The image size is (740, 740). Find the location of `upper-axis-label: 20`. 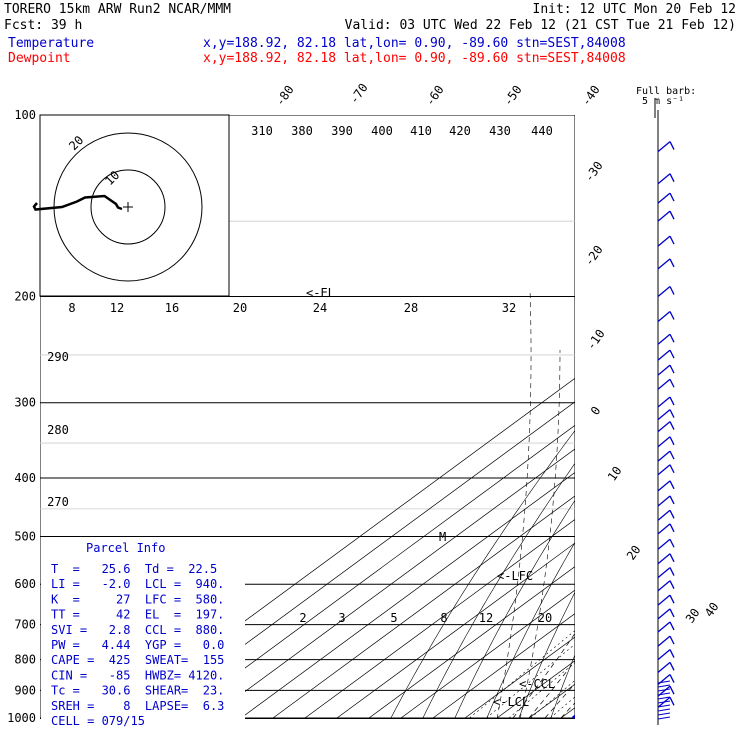

upper-axis-label: 20 is located at coordinates (240, 308).